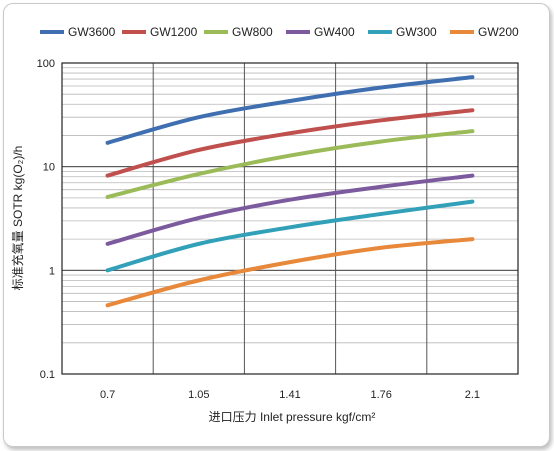 The height and width of the screenshot is (451, 554). Describe the element at coordinates (46, 64) in the screenshot. I see `y-tick-label: 100` at that location.